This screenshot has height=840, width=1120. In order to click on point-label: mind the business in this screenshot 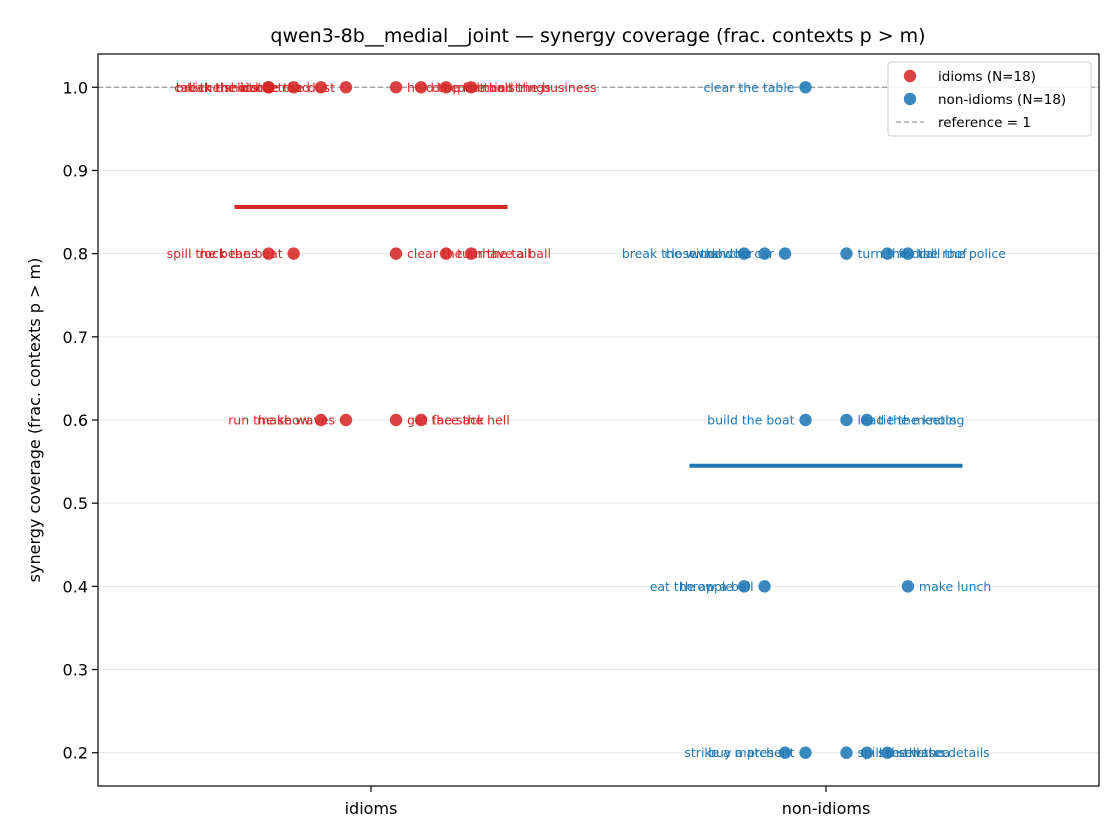, I will do `click(539, 87)`.